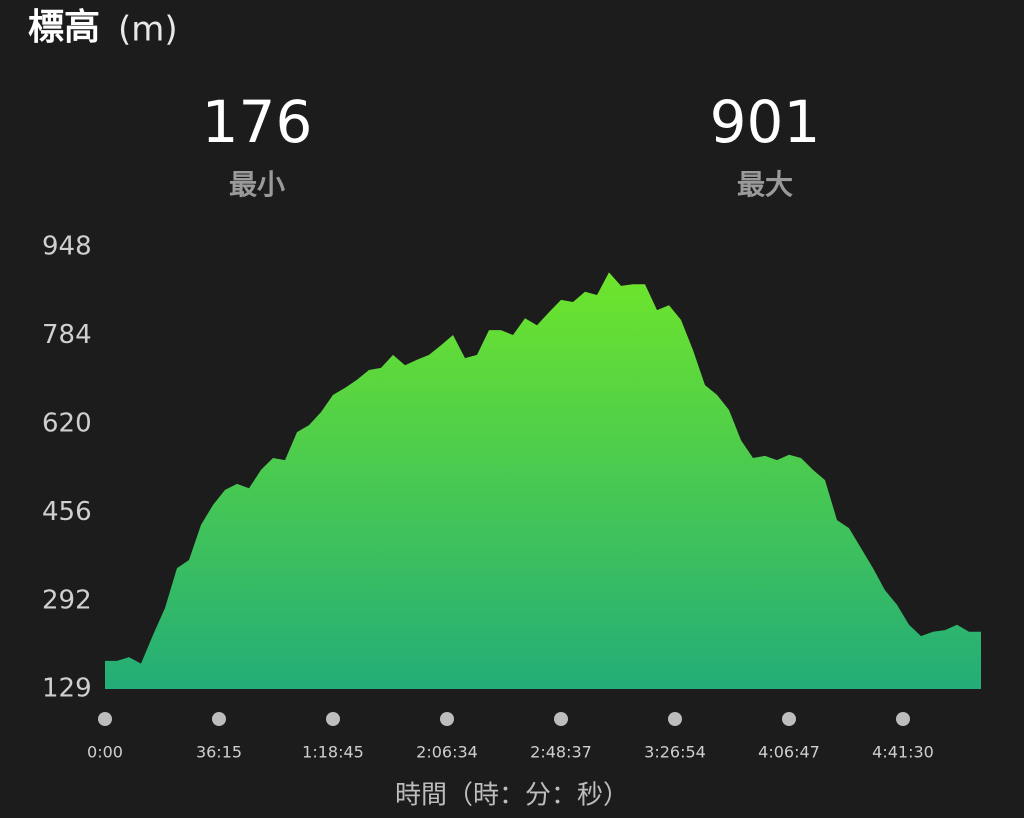  I want to click on unit: (m), so click(148, 30).